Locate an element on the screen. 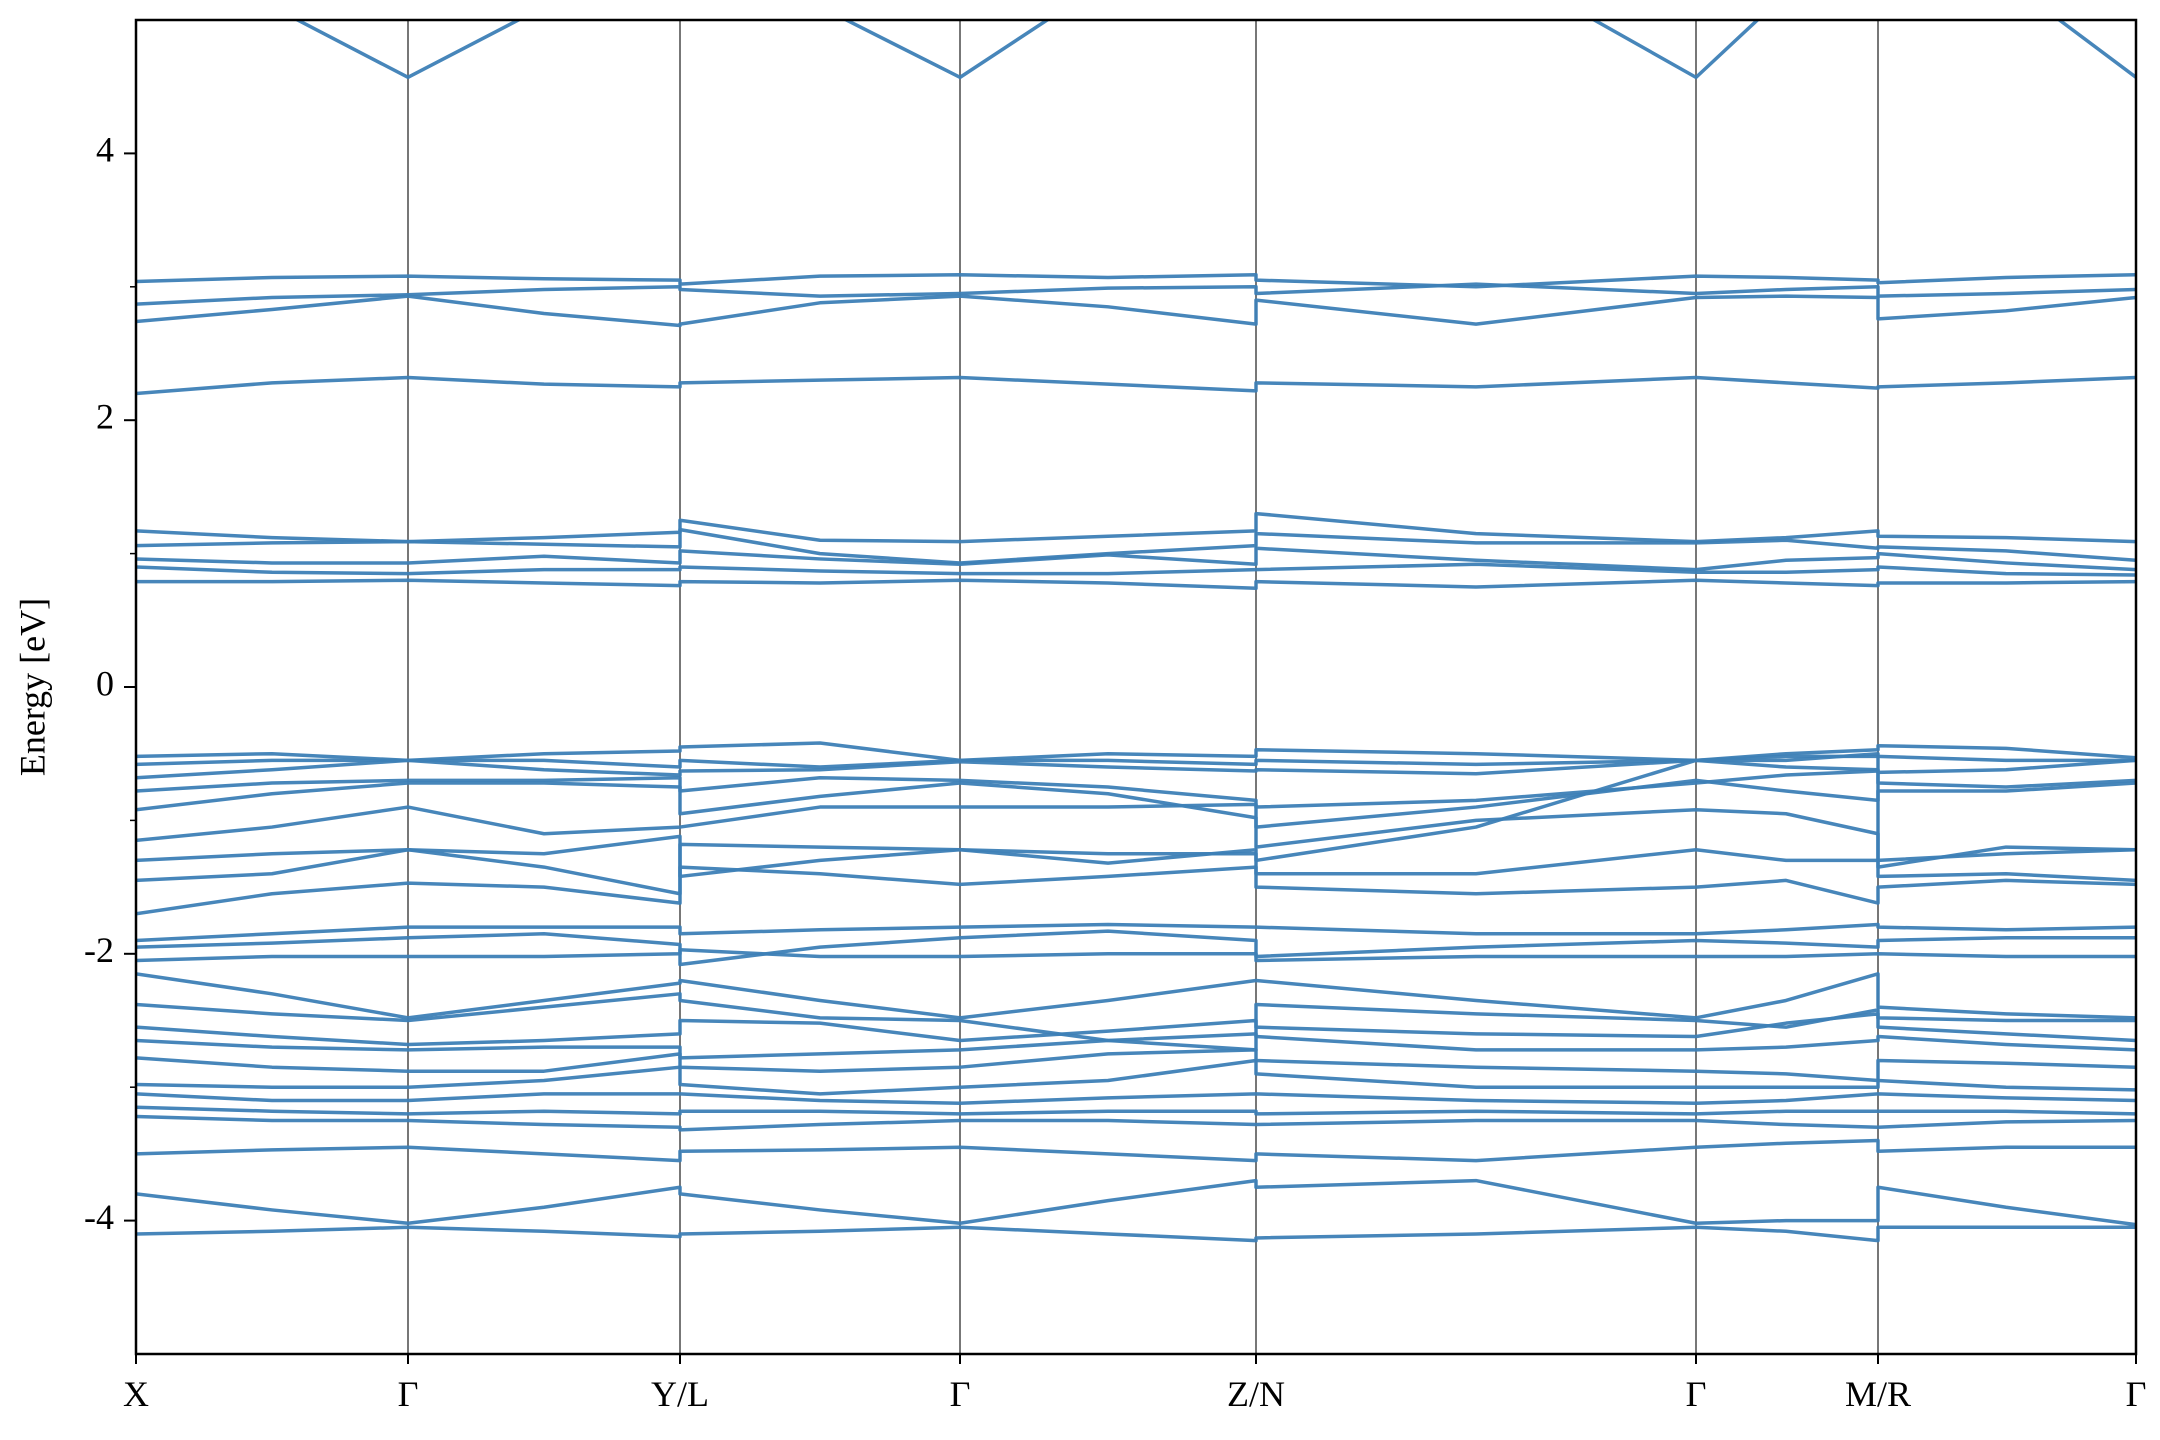  y-tick-label: -2 is located at coordinates (99, 950).